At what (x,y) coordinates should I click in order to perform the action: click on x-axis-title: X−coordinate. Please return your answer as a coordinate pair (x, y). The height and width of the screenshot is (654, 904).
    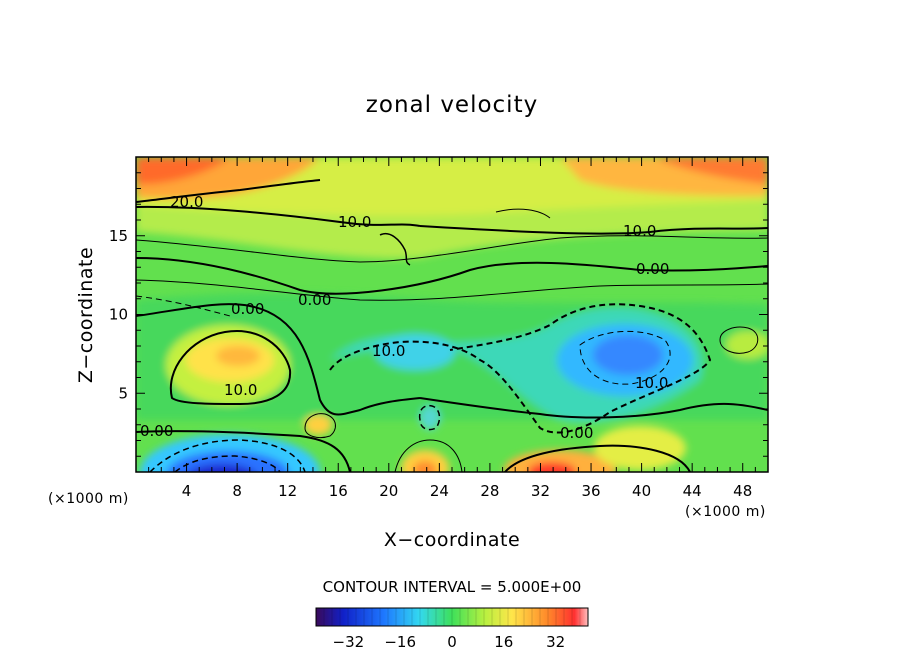
    Looking at the image, I should click on (452, 540).